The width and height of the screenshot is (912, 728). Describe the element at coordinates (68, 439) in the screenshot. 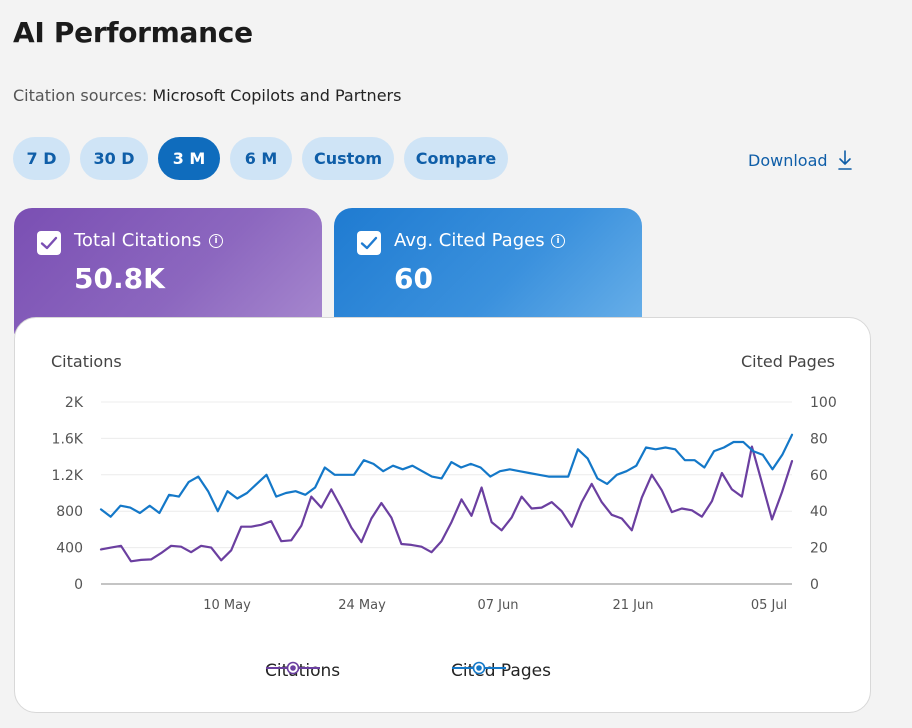

I see `y-tick-label-left: 1.6K` at that location.